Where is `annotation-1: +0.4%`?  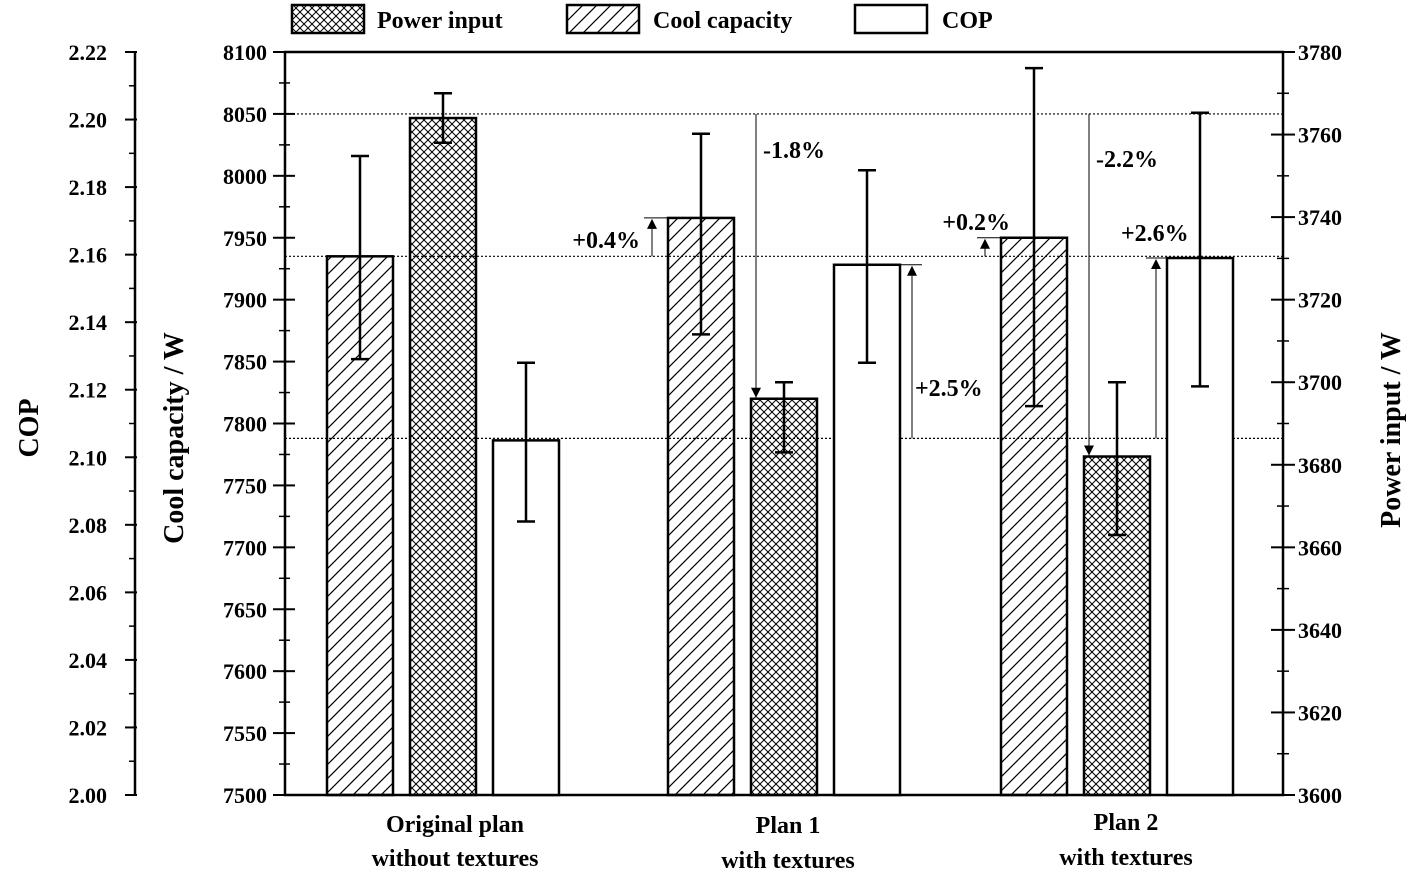
annotation-1: +0.4% is located at coordinates (620, 237).